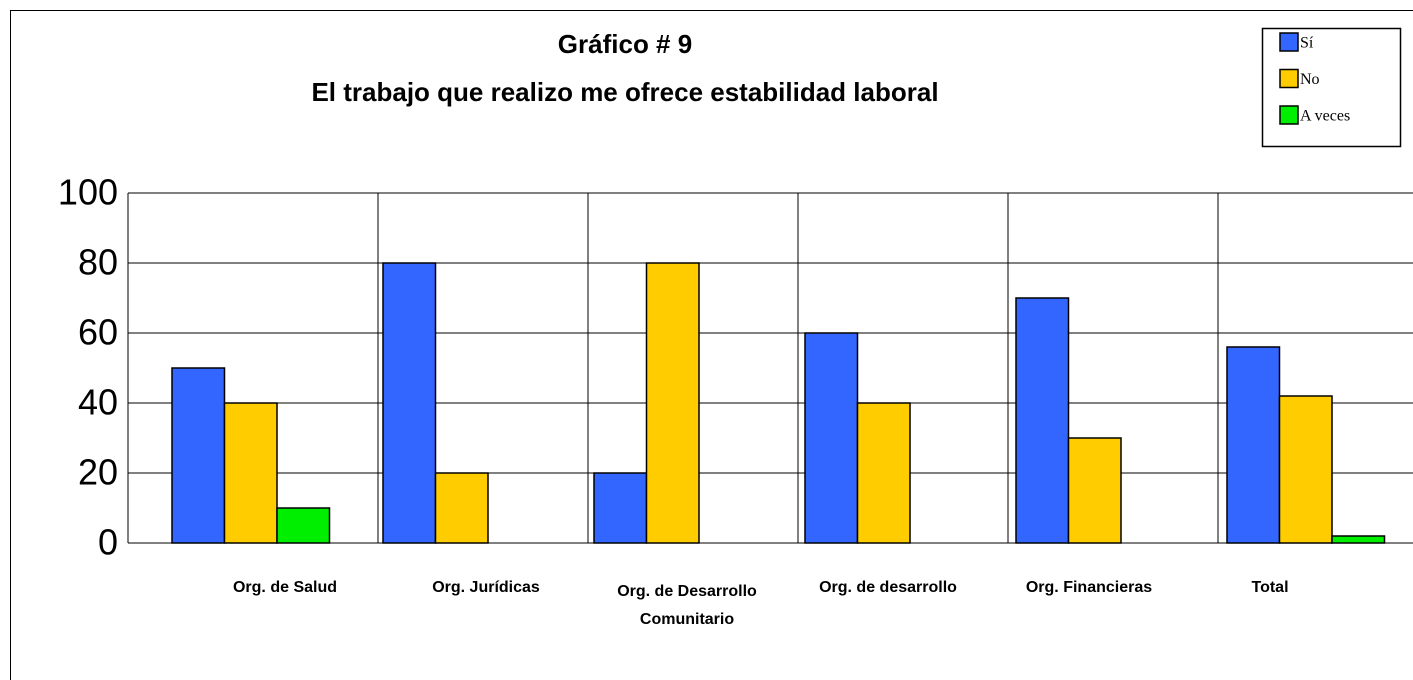  Describe the element at coordinates (888, 587) in the screenshot. I see `x-tick-label: Org. de desarrollo` at that location.